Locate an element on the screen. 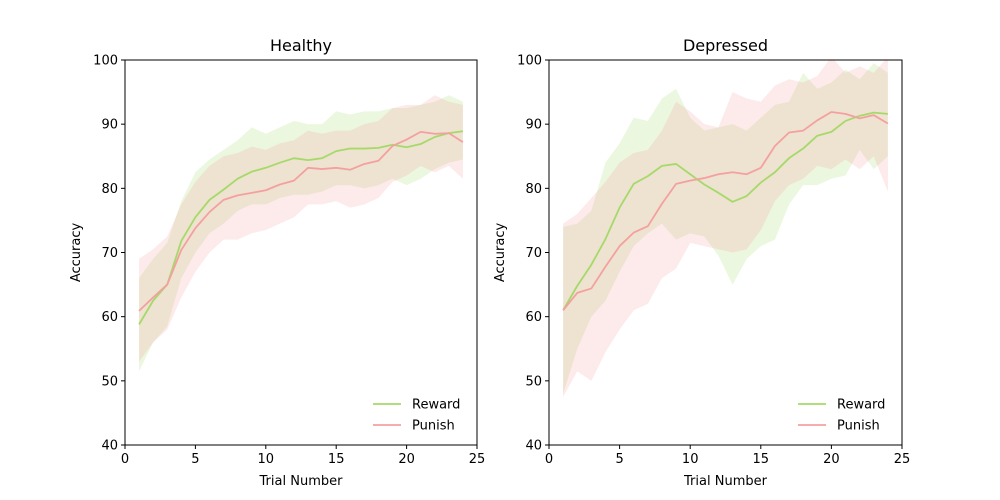 The width and height of the screenshot is (1000, 500). panel-title: Depressed is located at coordinates (725, 45).